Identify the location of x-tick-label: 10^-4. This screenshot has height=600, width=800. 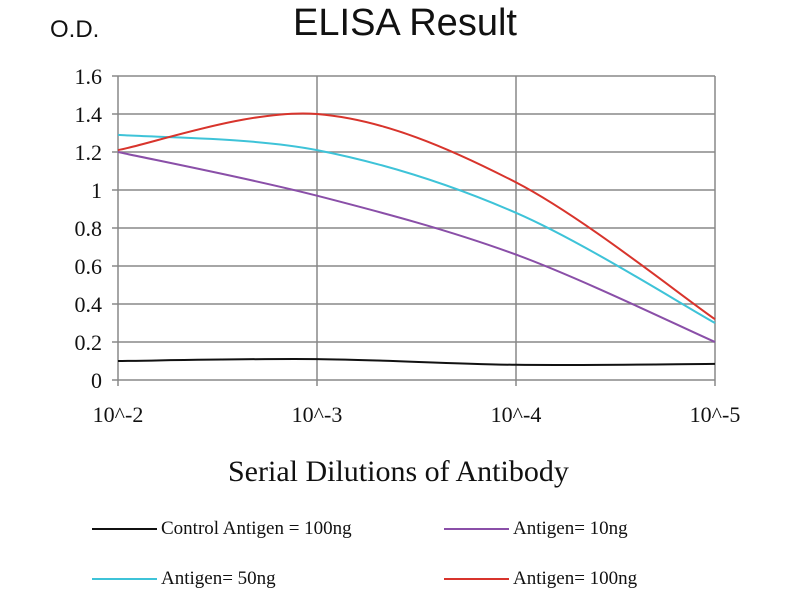
(516, 414).